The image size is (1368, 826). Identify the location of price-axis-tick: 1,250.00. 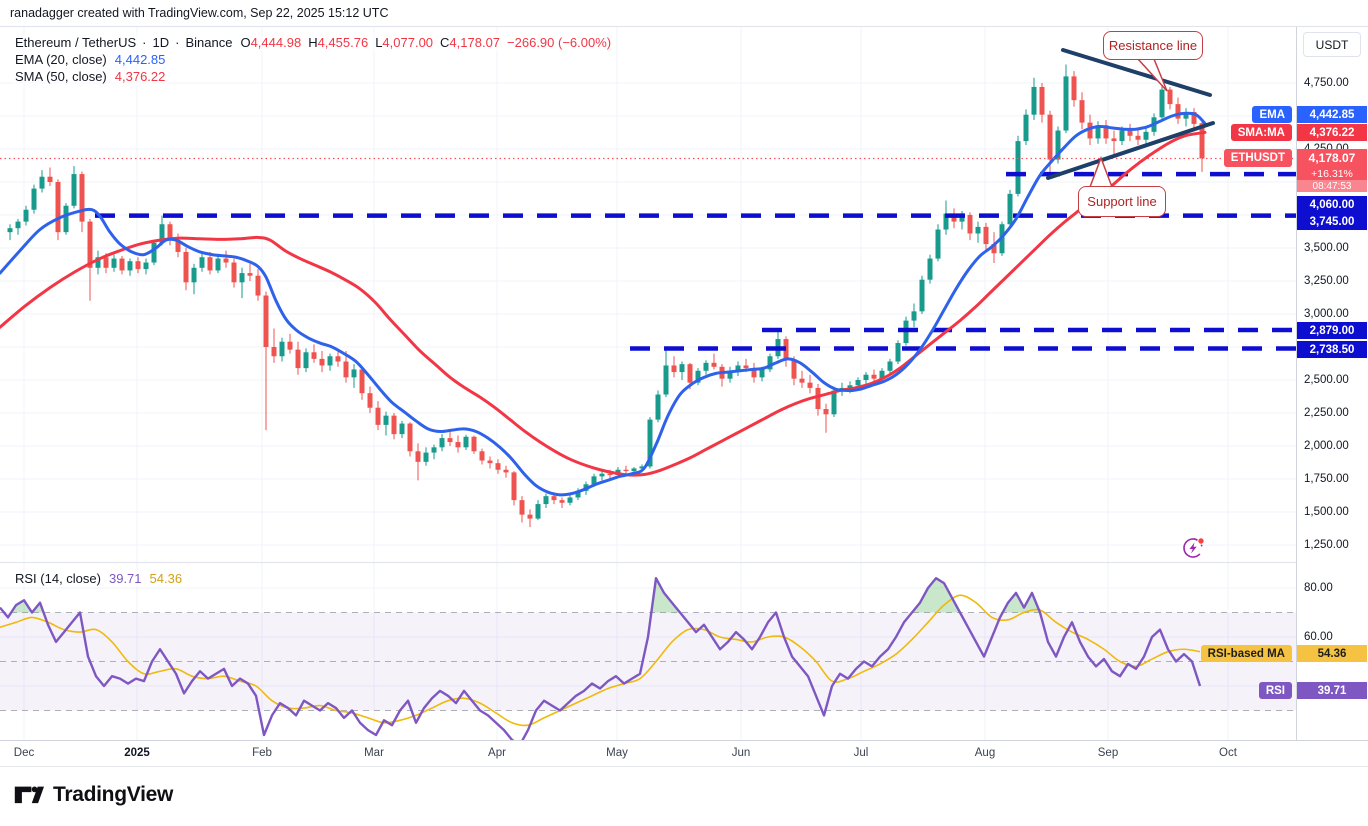
(1326, 545).